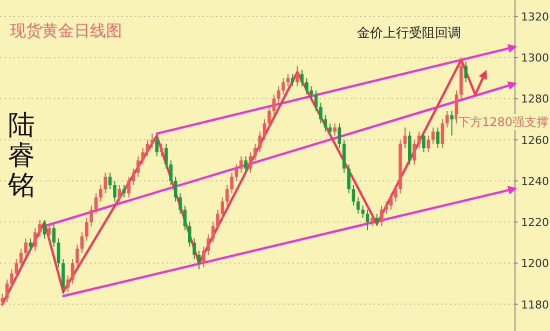 This screenshot has width=550, height=331. Describe the element at coordinates (409, 33) in the screenshot. I see `annotation: 金价上行受阻回调` at that location.